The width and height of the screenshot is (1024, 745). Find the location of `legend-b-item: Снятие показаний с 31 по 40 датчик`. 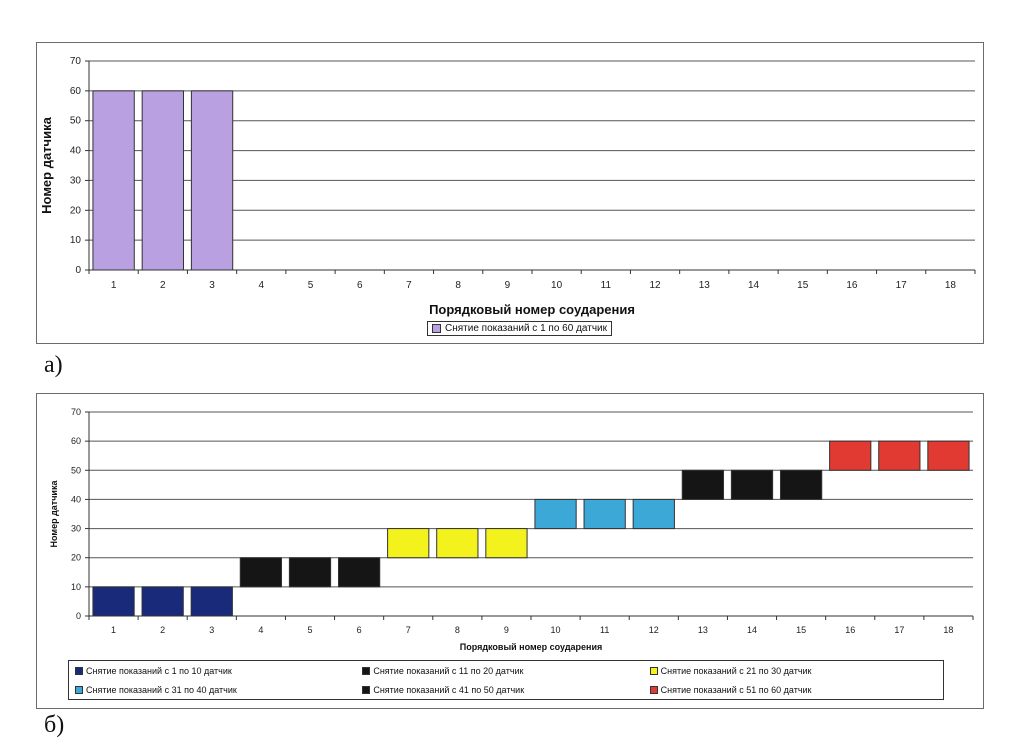

legend-b-item: Снятие показаний с 31 по 40 датчик is located at coordinates (218, 690).